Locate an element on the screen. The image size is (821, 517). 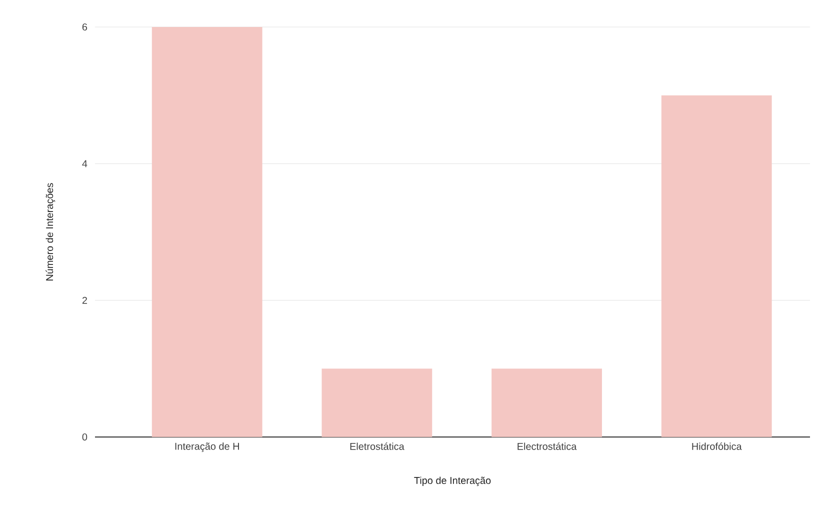
x-tick-label: Electrostática is located at coordinates (547, 446).